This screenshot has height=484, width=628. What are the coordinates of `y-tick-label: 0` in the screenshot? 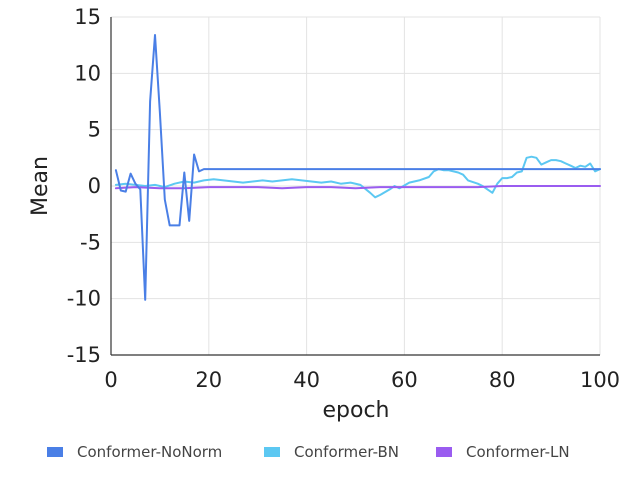 It's located at (94, 186).